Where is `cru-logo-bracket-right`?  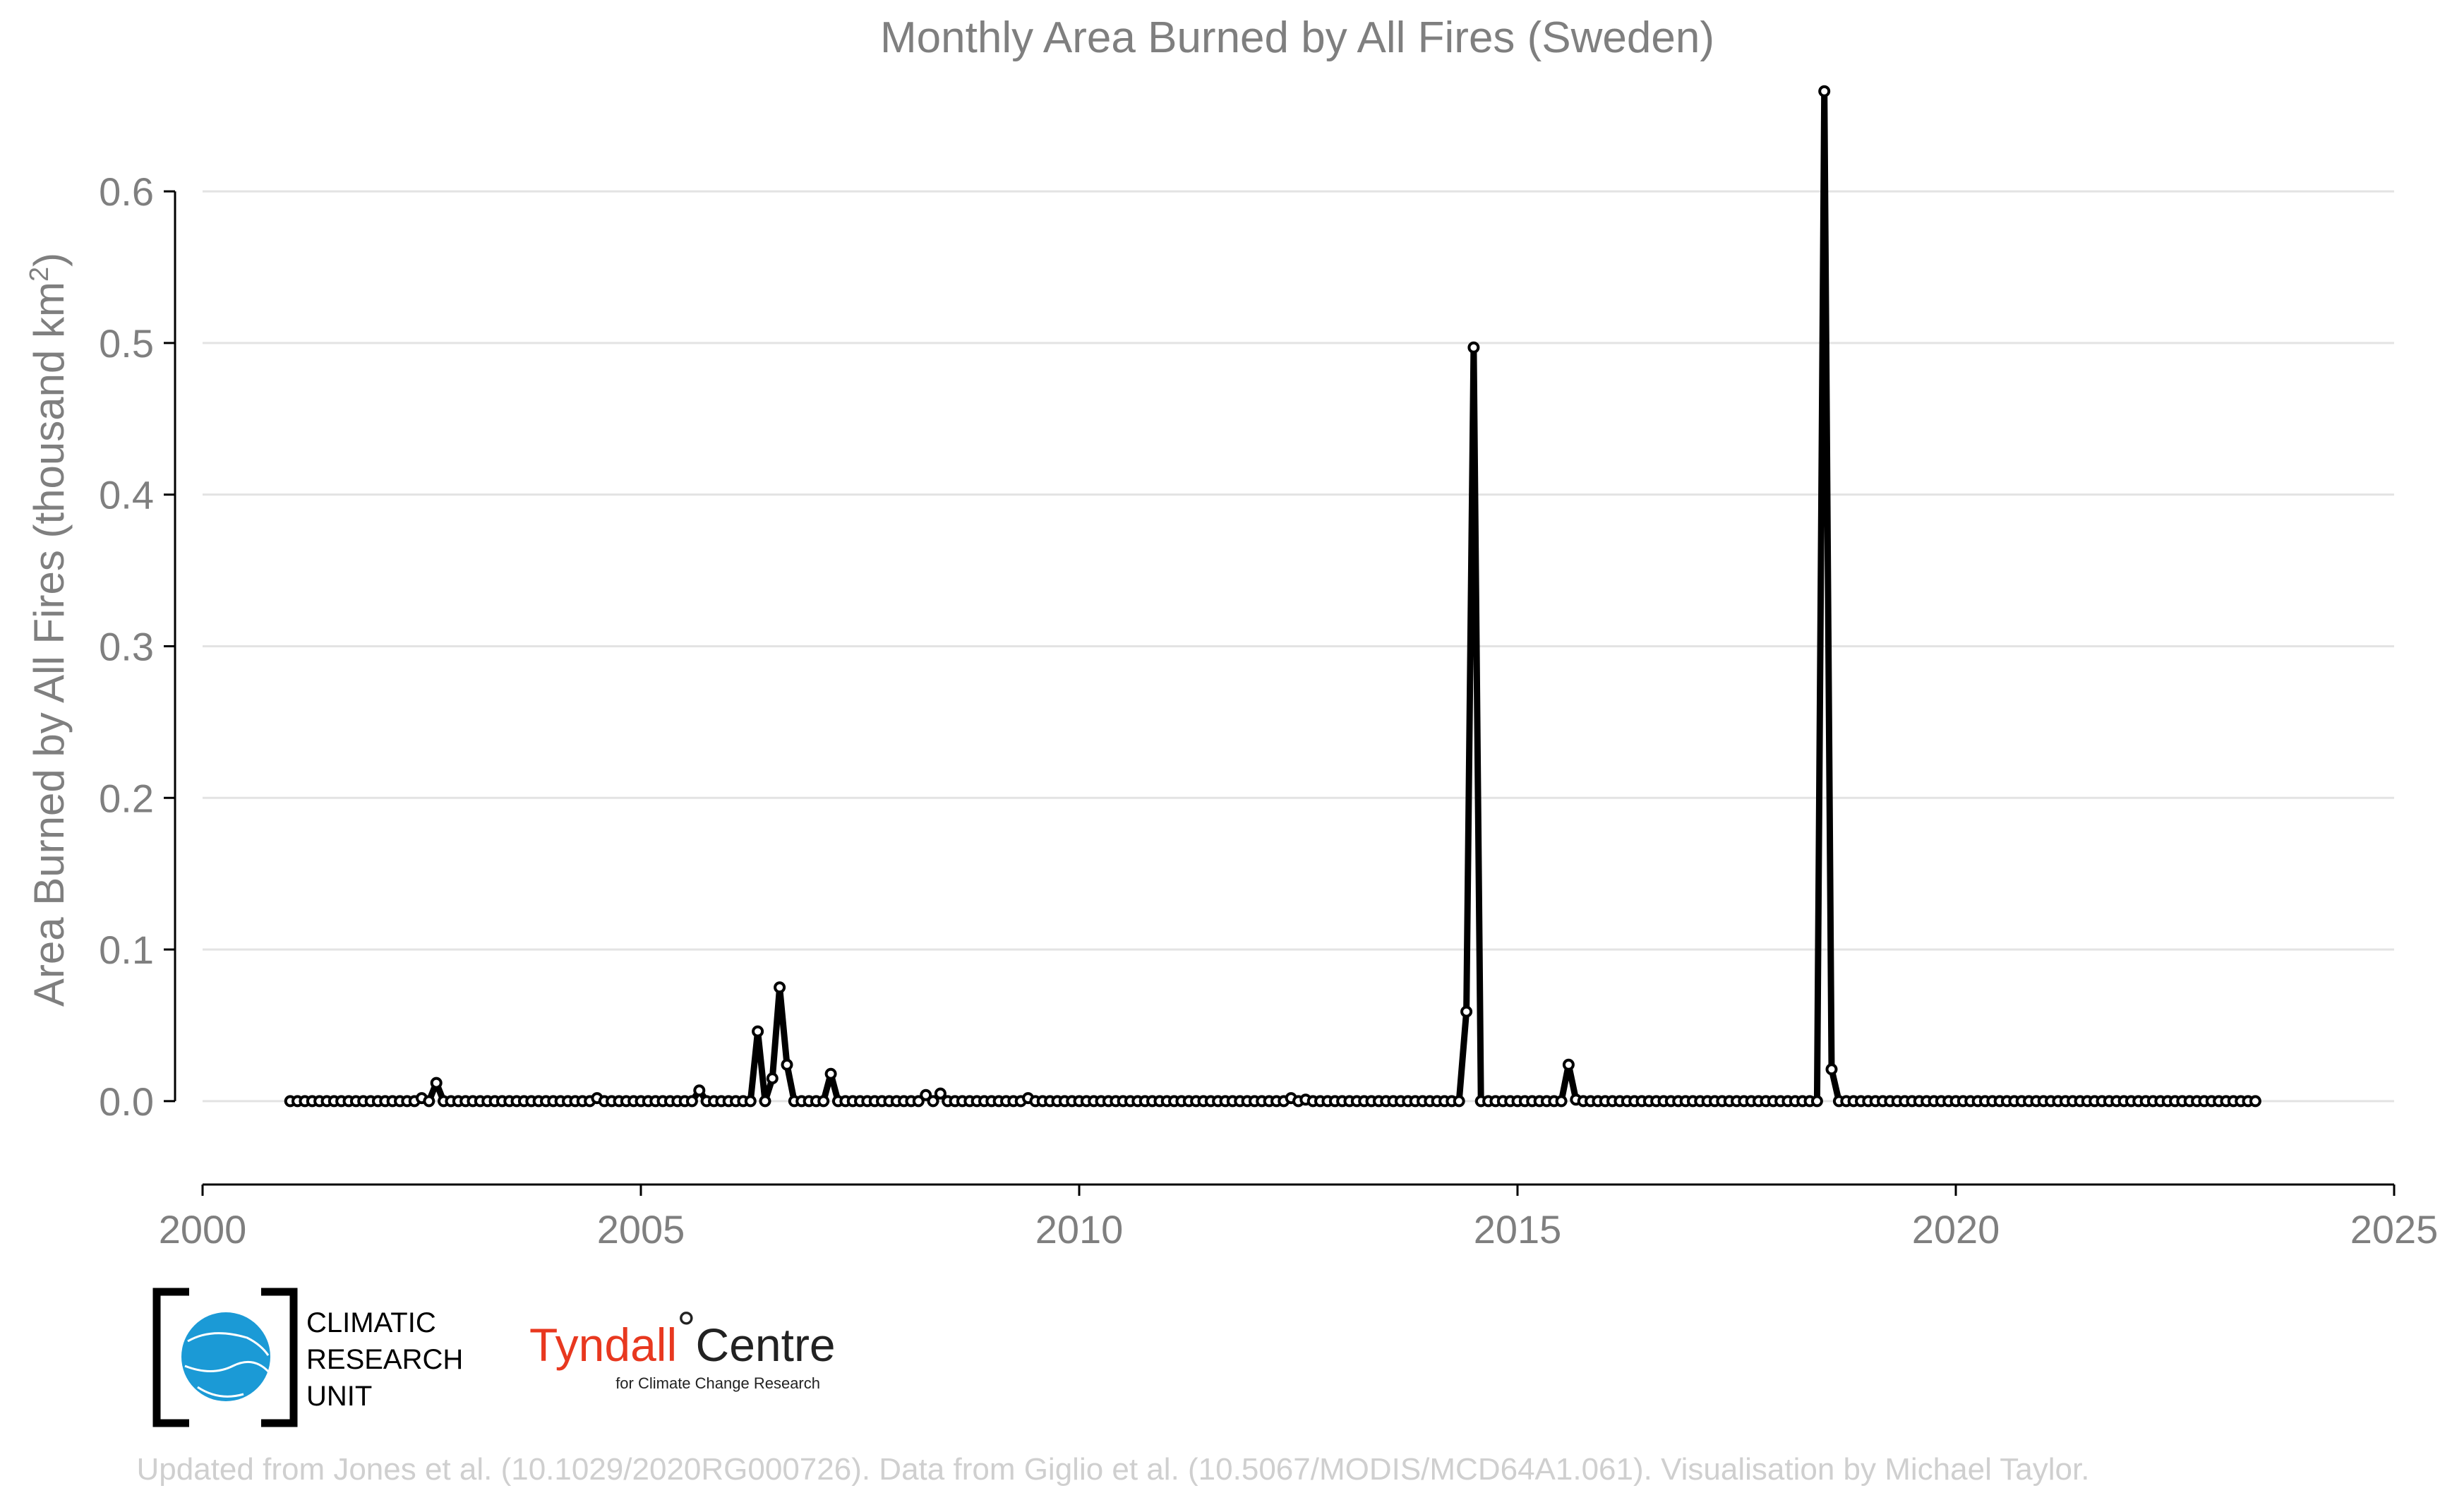
cru-logo-bracket-right is located at coordinates (279, 1357).